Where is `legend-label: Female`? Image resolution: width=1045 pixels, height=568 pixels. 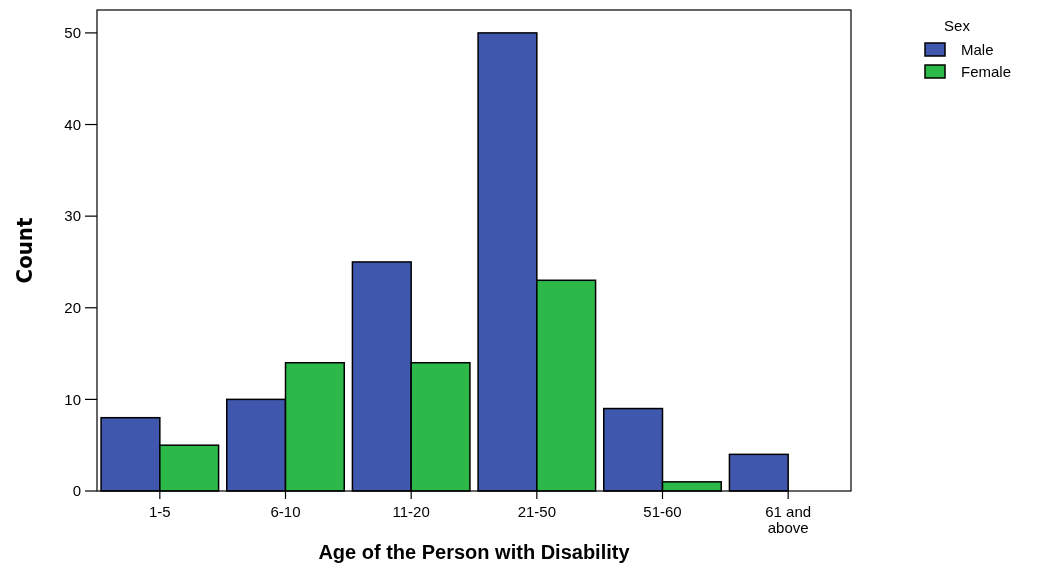
legend-label: Female is located at coordinates (986, 72).